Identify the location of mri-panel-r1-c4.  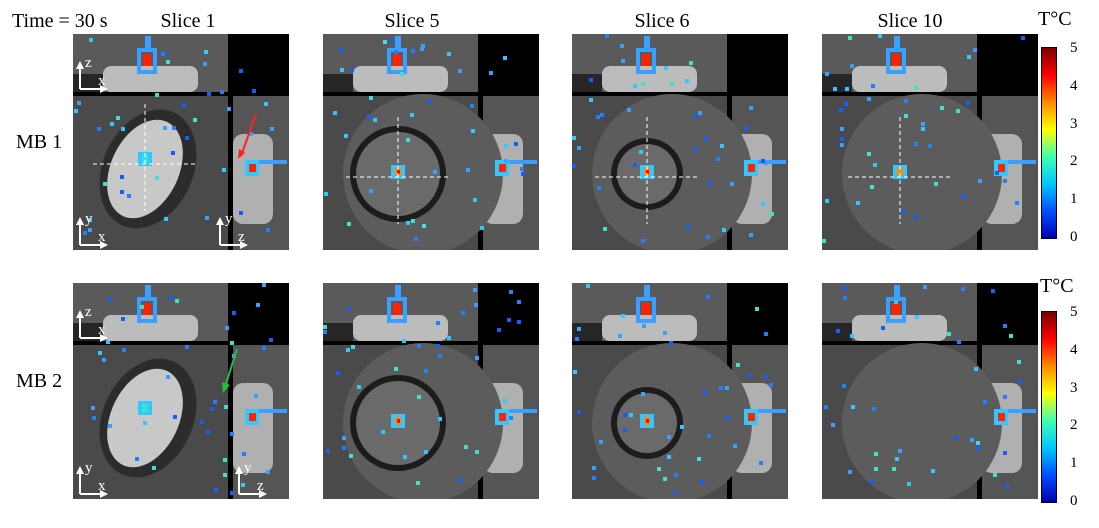
(930, 142).